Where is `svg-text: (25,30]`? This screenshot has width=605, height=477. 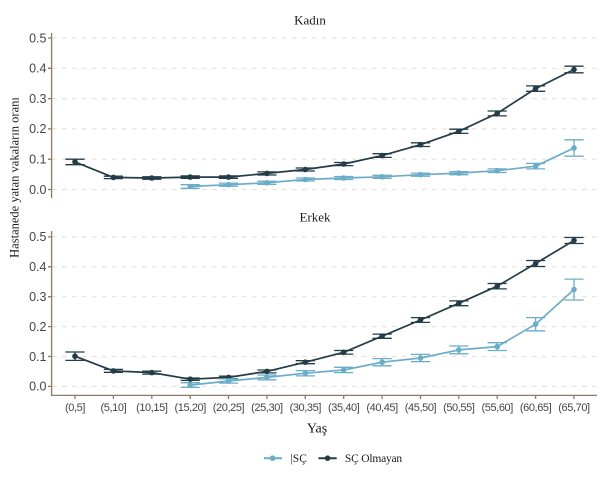 svg-text: (25,30] is located at coordinates (267, 408).